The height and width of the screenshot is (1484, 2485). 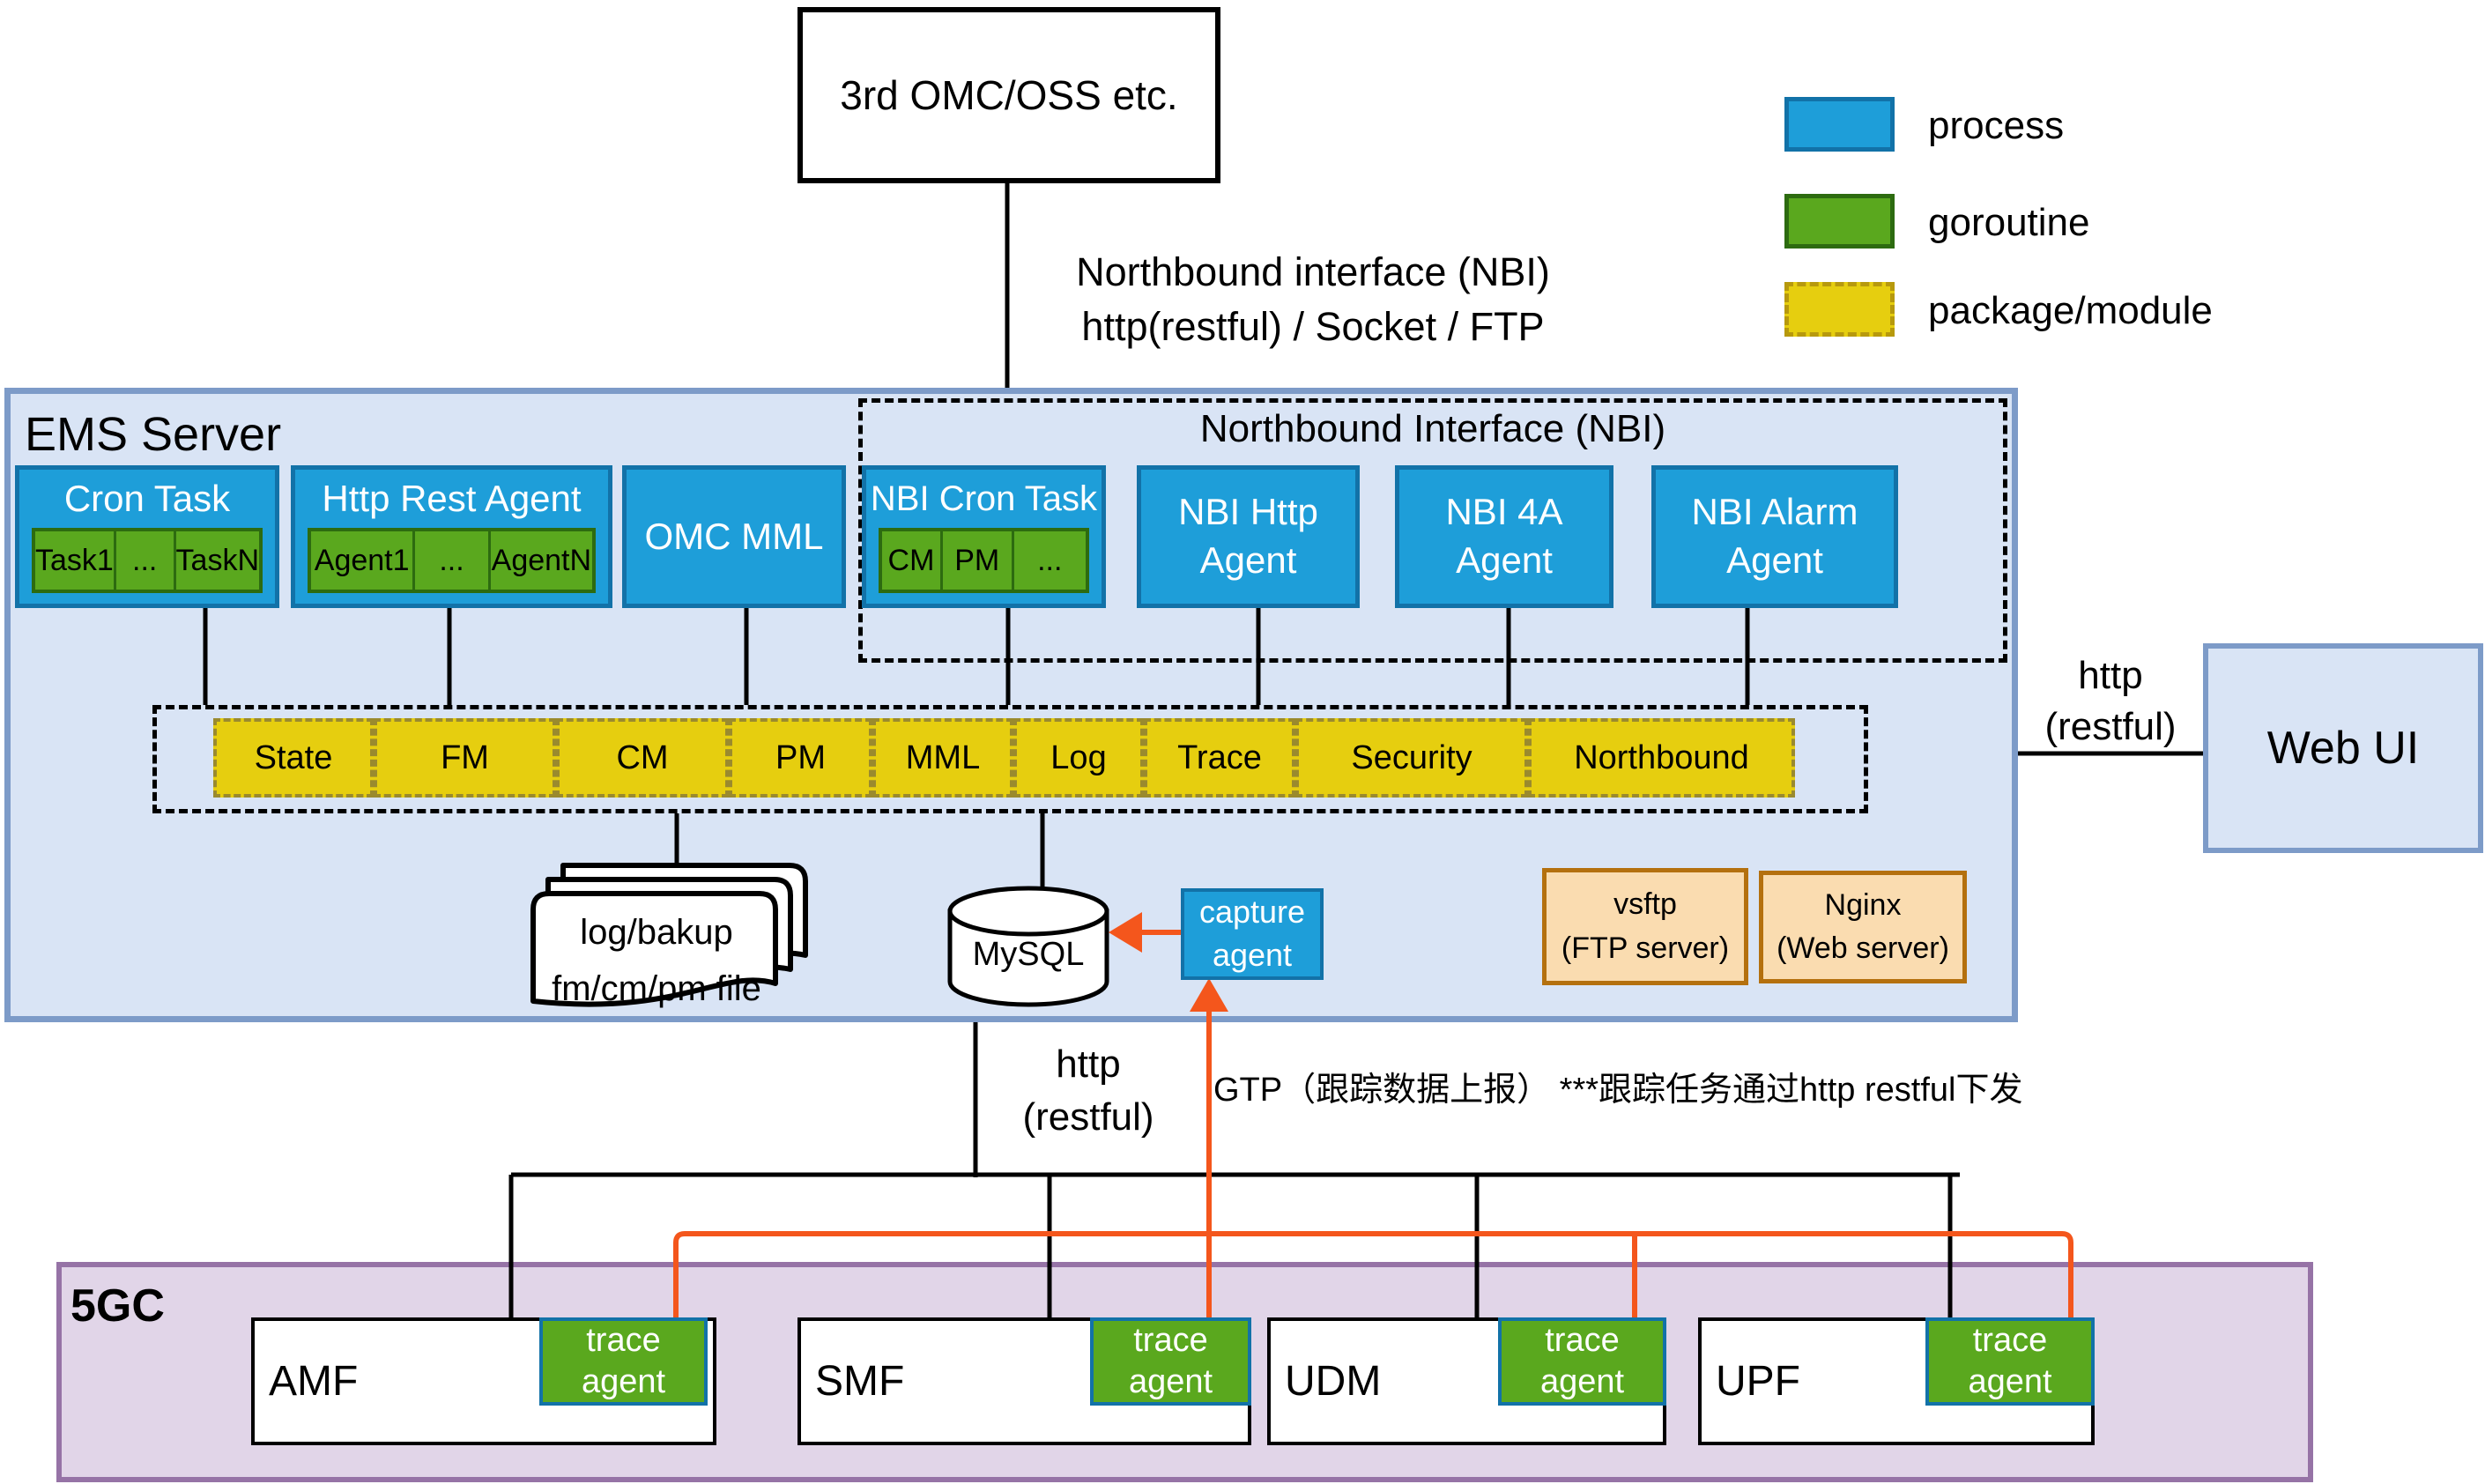 I want to click on module-label: Trace, so click(x=1220, y=757).